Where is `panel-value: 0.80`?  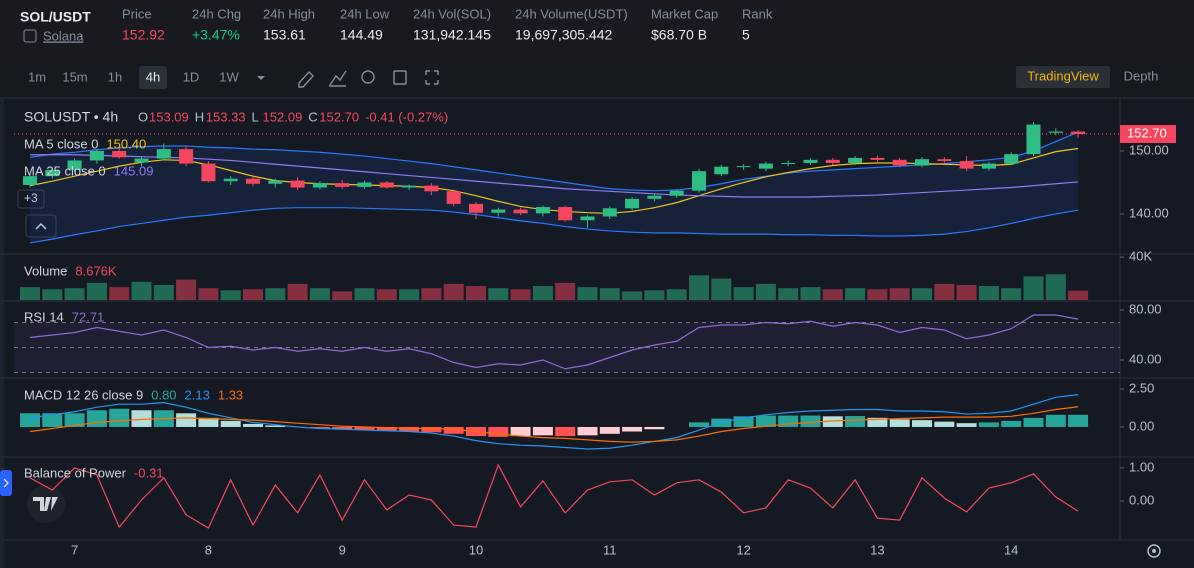 panel-value: 0.80 is located at coordinates (163, 394).